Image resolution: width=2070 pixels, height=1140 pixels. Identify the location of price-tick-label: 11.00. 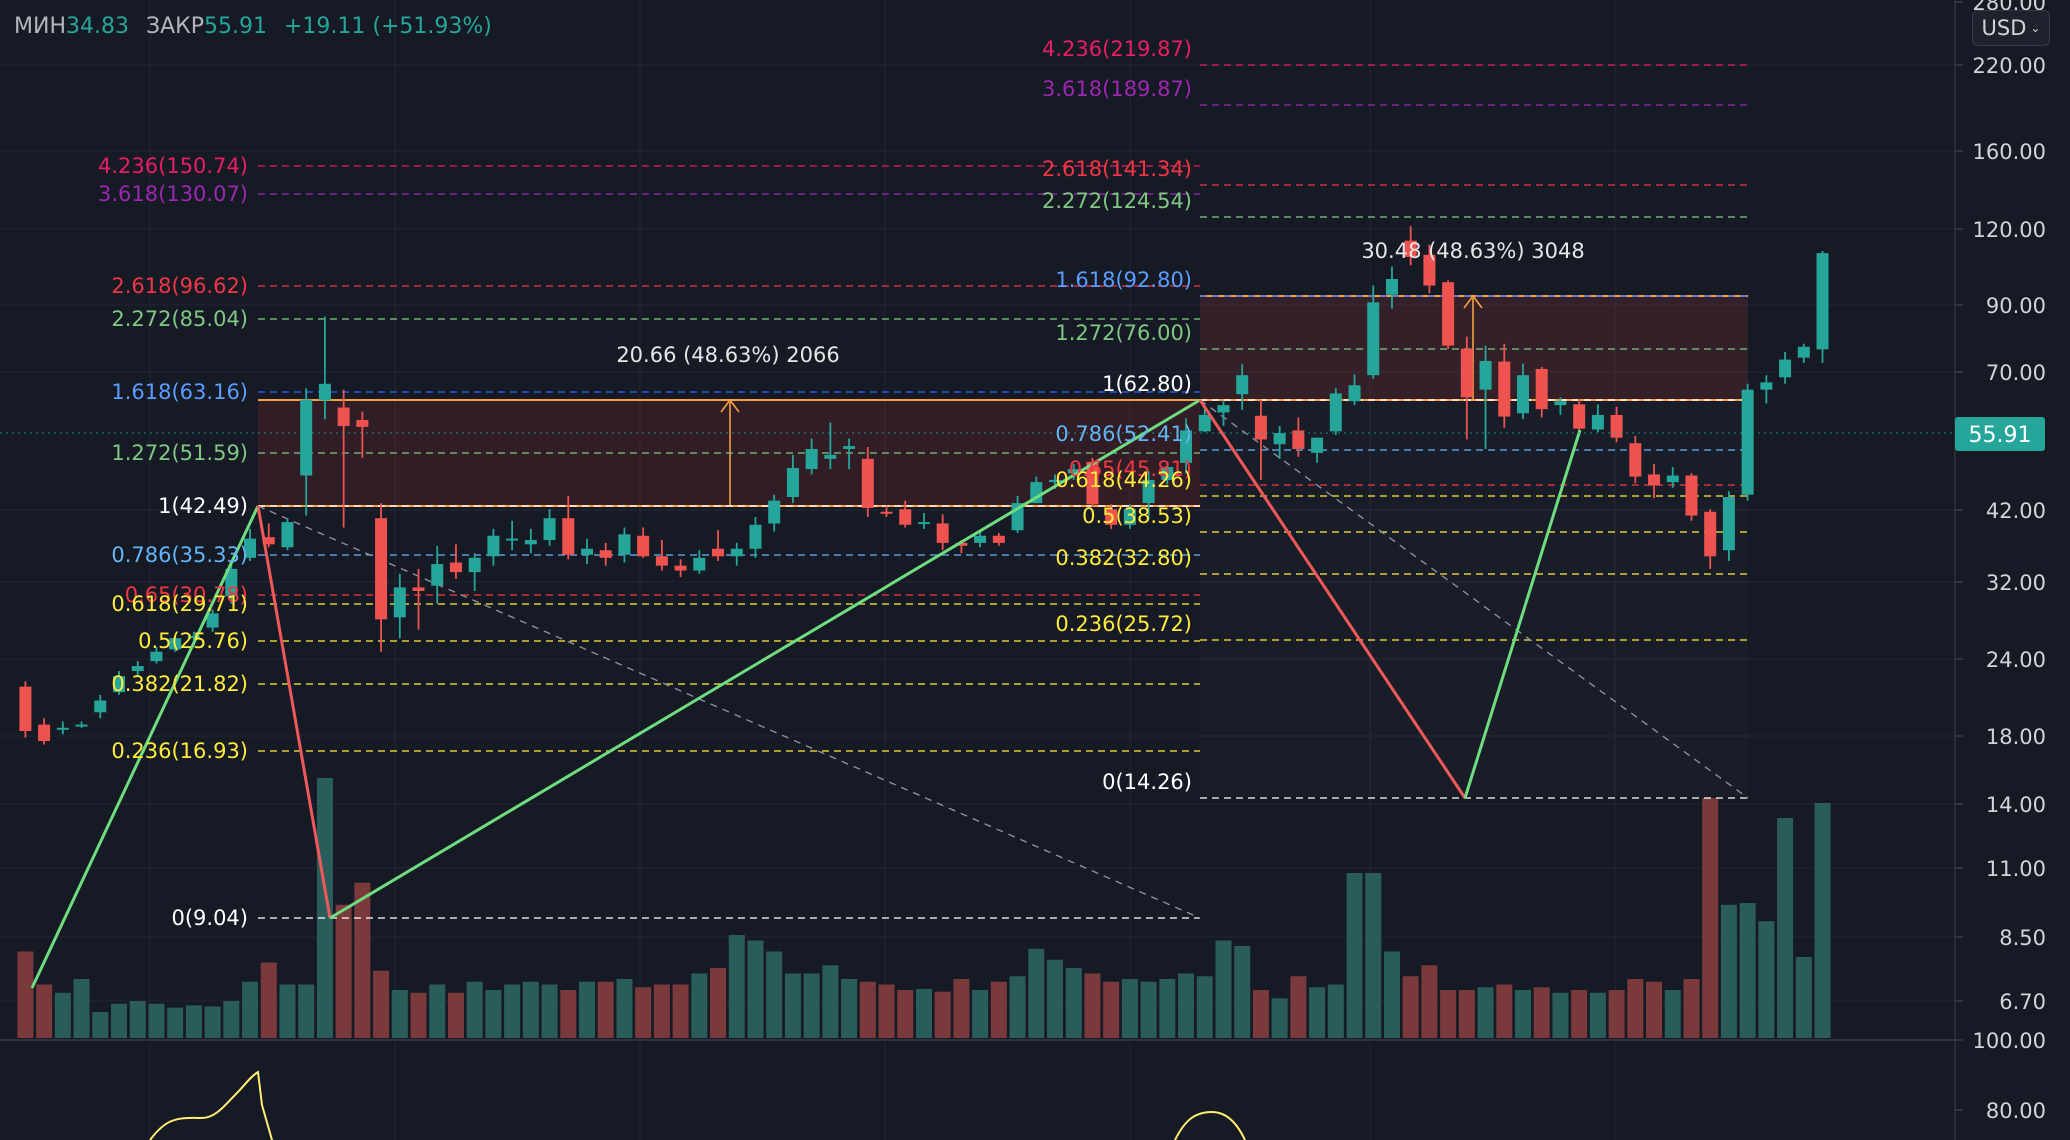
(2016, 869).